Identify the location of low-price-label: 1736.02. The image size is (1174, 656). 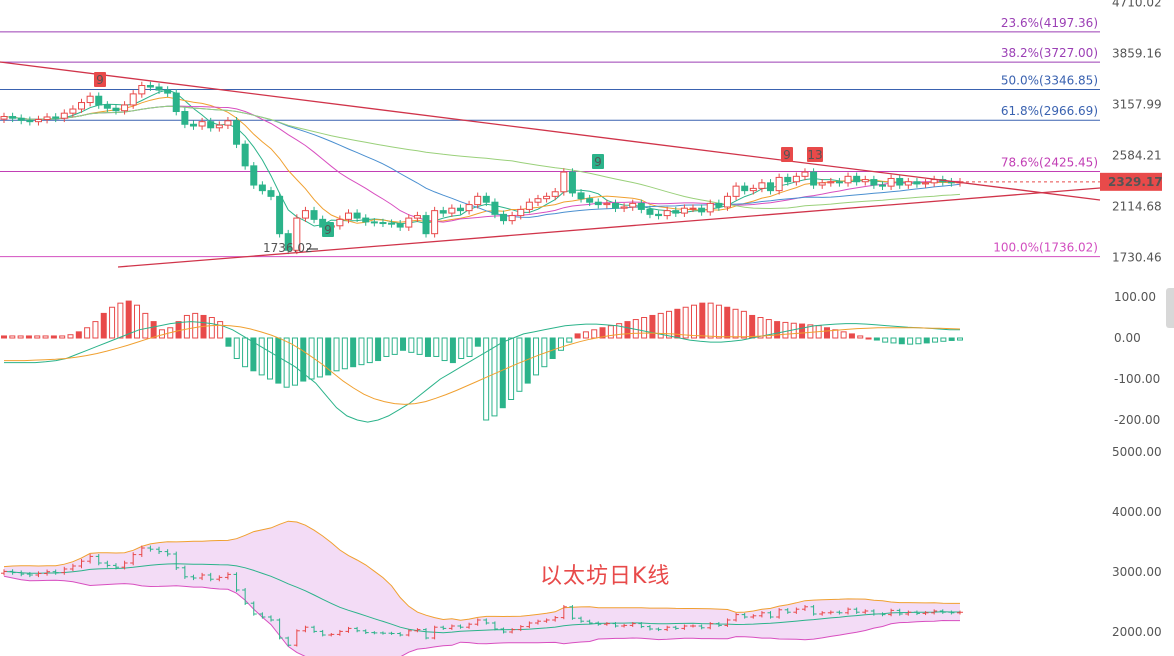
(288, 248).